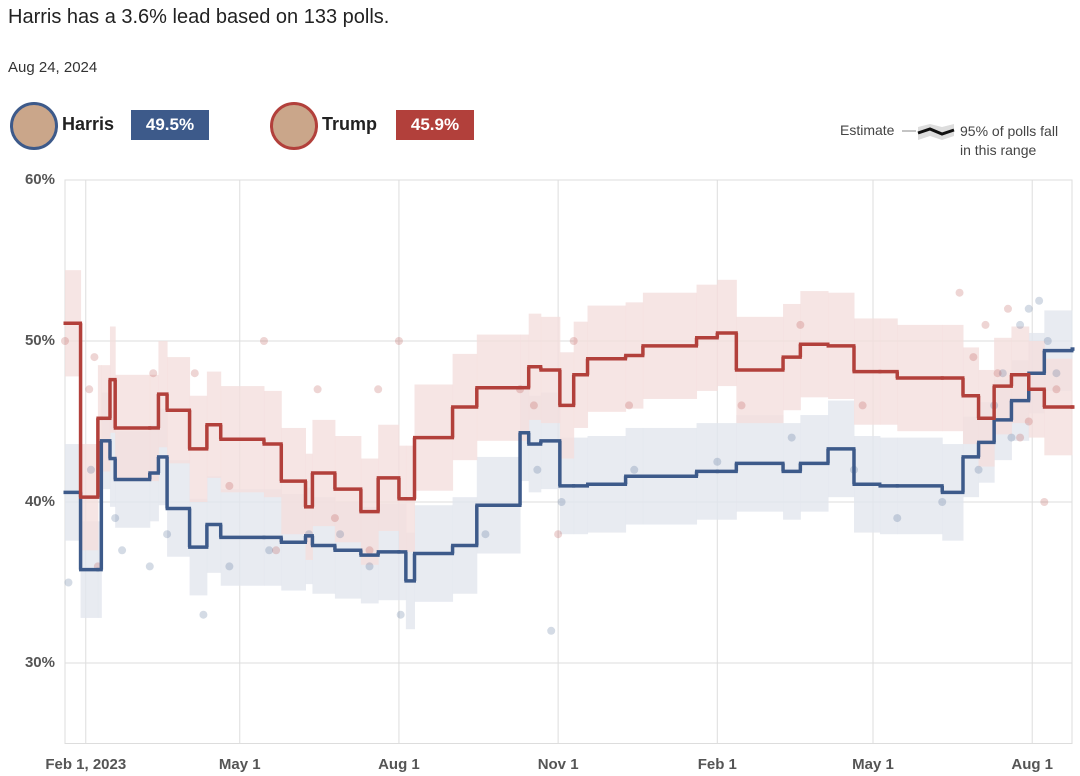 The width and height of the screenshot is (1080, 776). I want to click on trump-avatar, so click(294, 126).